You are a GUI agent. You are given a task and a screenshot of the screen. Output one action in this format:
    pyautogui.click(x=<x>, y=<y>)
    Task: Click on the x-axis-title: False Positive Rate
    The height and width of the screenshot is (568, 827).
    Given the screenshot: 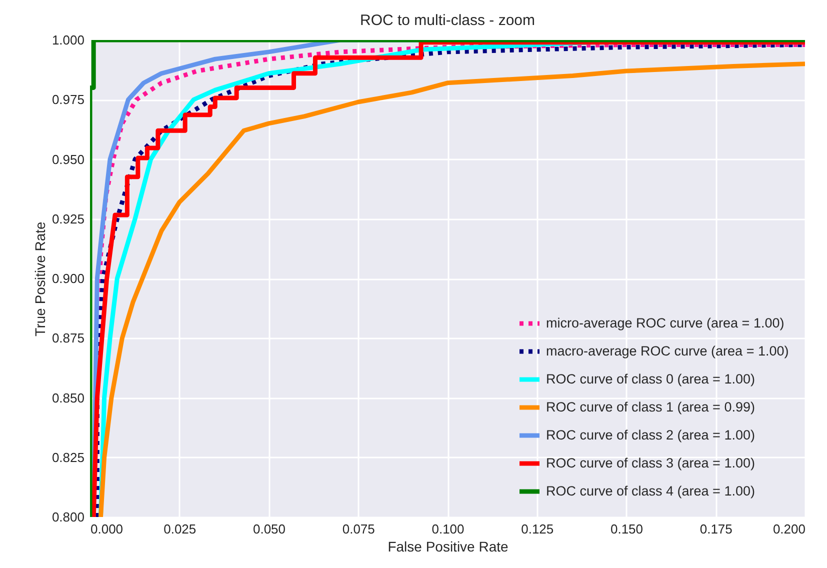 What is the action you would take?
    pyautogui.click(x=448, y=546)
    